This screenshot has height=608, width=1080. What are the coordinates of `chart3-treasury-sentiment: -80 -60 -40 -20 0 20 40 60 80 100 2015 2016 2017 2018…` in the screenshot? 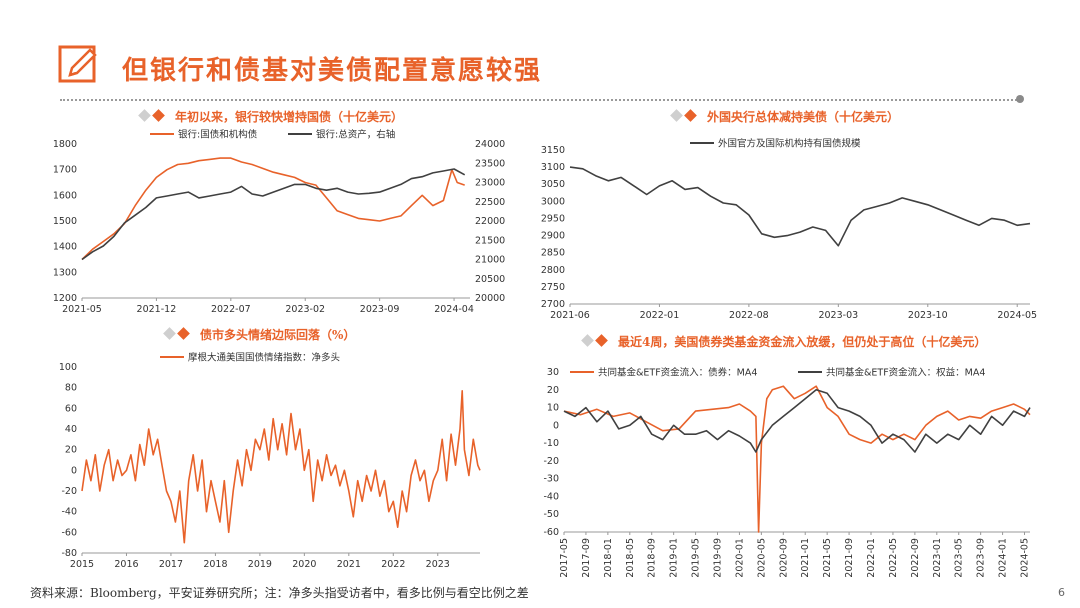 It's located at (270, 461).